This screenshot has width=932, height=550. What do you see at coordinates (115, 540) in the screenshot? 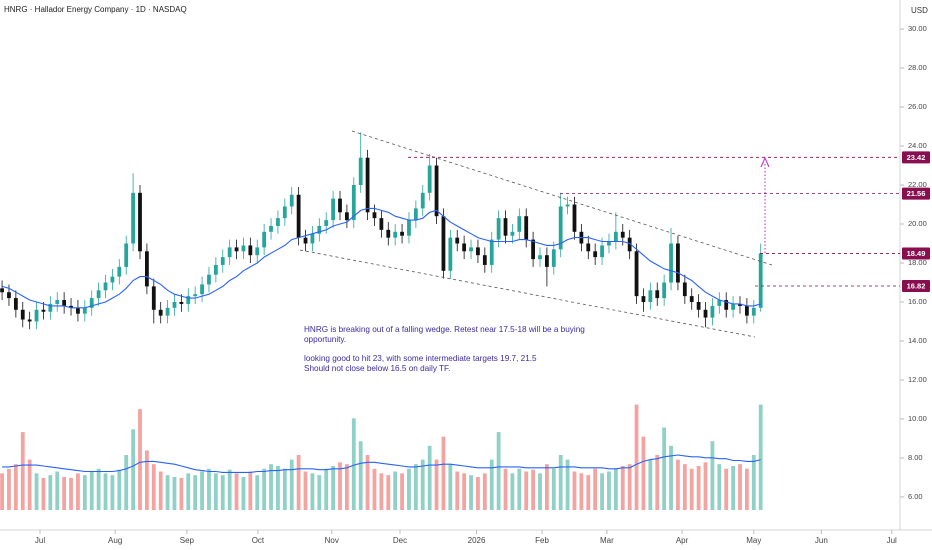
I see `x-tick-label: Aug` at bounding box center [115, 540].